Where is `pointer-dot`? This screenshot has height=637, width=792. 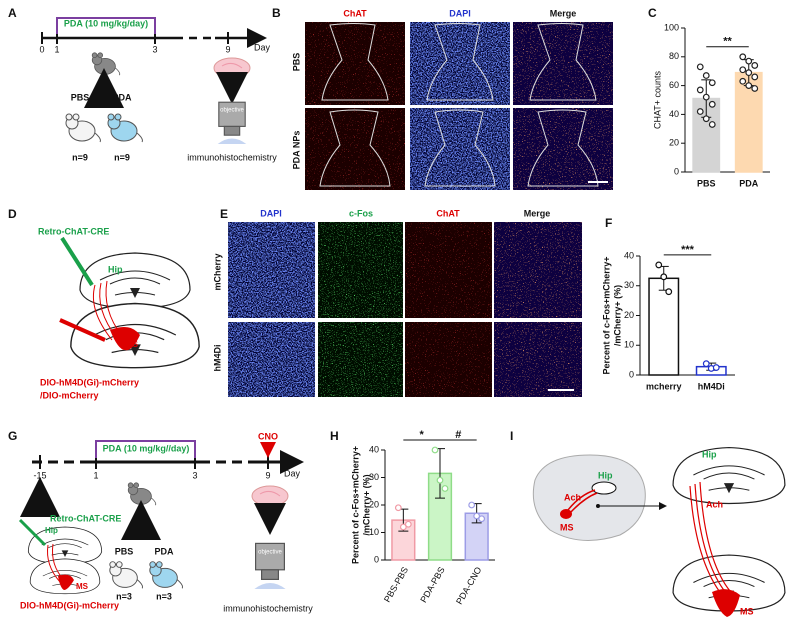 pointer-dot is located at coordinates (598, 506).